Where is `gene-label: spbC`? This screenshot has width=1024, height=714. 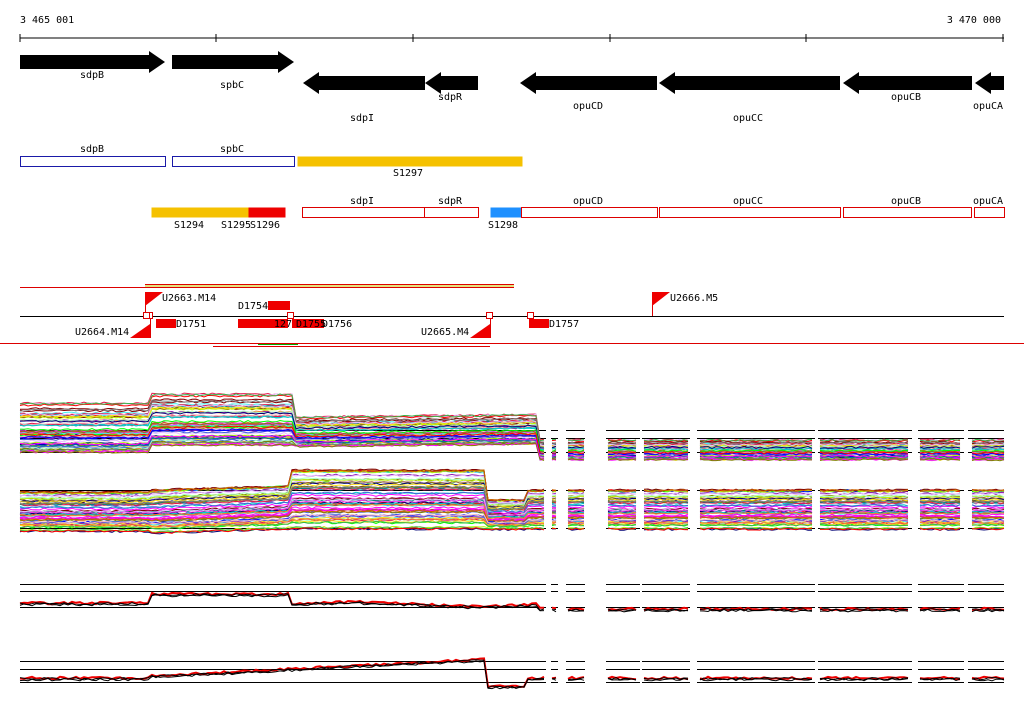 gene-label: spbC is located at coordinates (232, 85).